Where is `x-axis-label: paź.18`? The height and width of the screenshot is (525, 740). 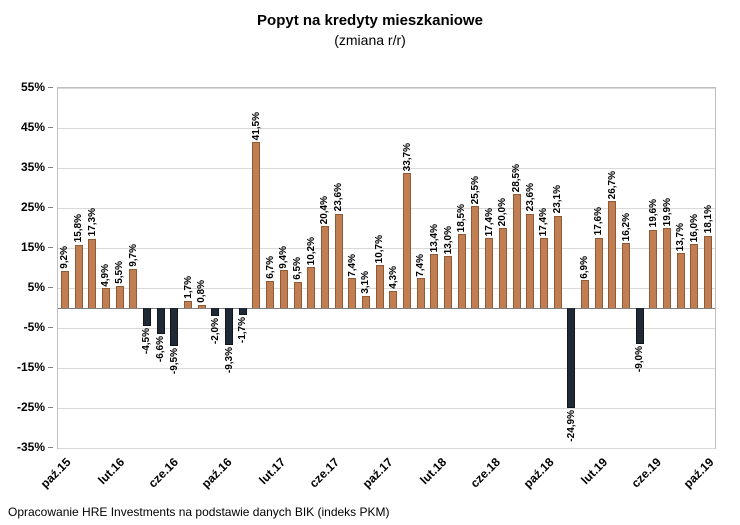 x-axis-label: paź.18 is located at coordinates (538, 473).